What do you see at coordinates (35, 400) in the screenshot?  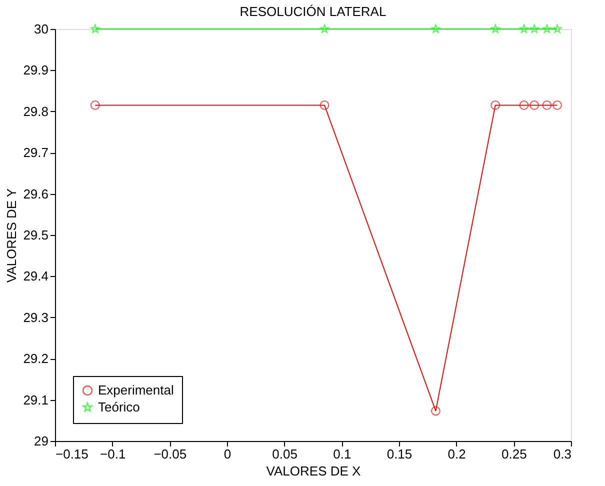 I see `y-tick-label: 29.1` at bounding box center [35, 400].